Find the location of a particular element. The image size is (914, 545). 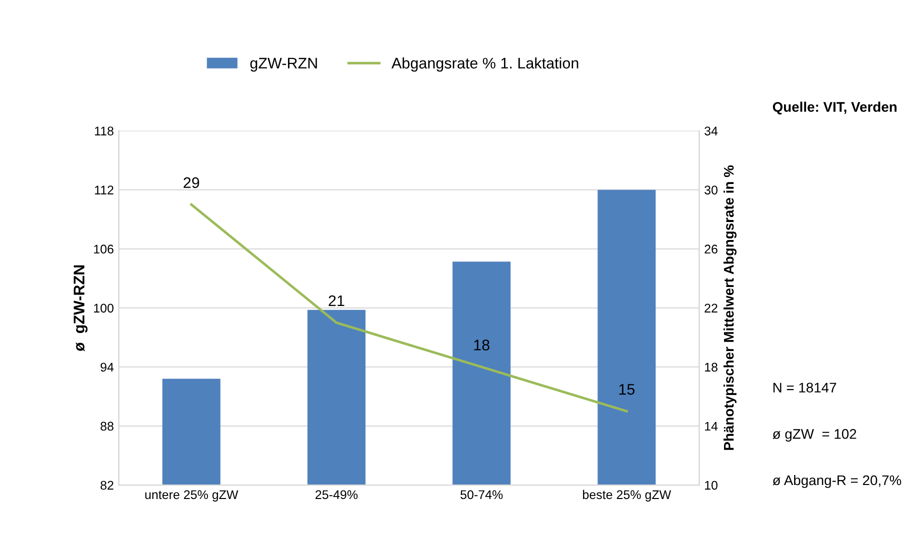

y2-tick-label: 14 is located at coordinates (711, 426).